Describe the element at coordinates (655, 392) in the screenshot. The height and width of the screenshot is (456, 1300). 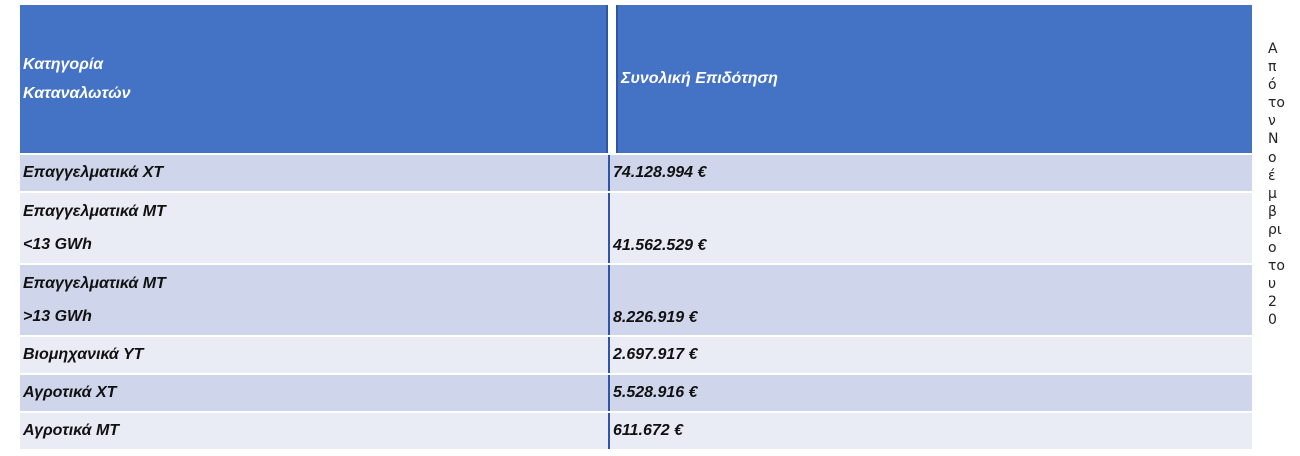
I see `amount-value: 5.528.916 €` at that location.